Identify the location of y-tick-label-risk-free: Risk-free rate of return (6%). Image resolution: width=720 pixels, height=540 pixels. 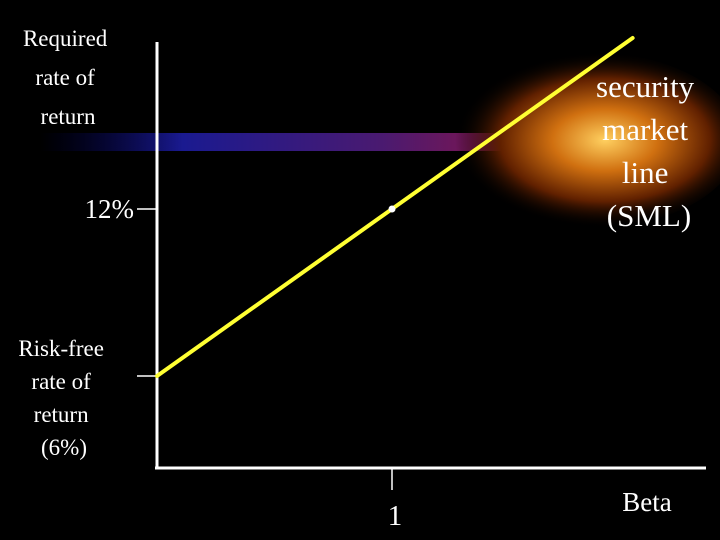
(63, 398).